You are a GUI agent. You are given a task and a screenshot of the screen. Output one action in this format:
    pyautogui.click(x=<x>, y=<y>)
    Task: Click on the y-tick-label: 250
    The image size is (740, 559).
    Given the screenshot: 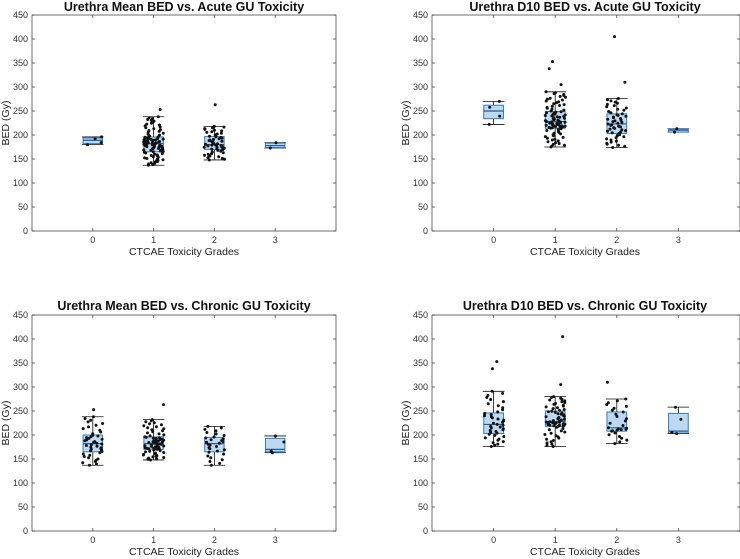 What is the action you would take?
    pyautogui.click(x=420, y=411)
    